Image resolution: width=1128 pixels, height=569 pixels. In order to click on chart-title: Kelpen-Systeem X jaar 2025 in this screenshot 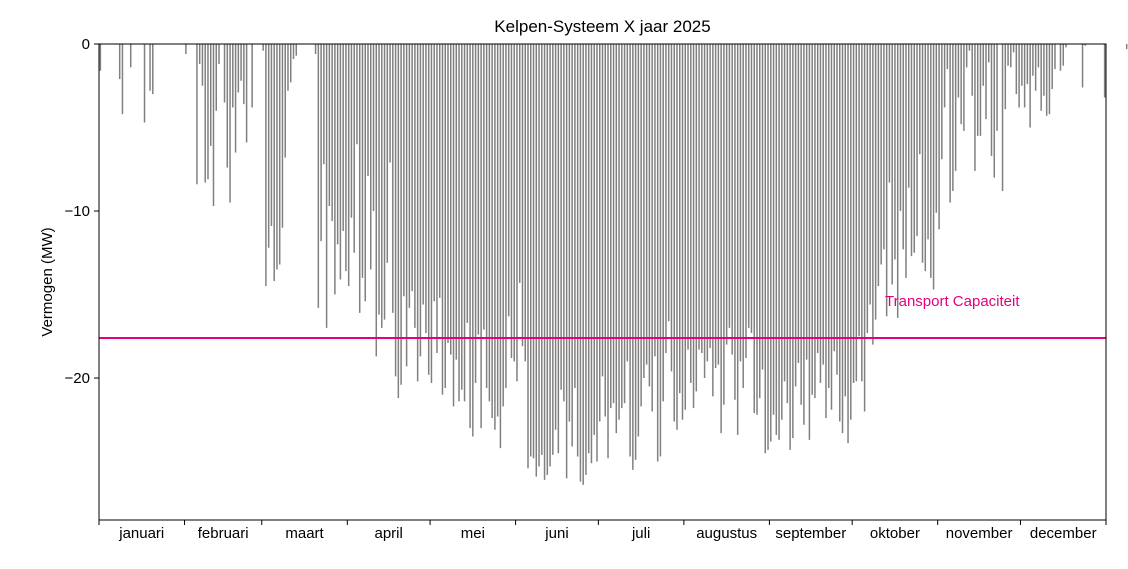, I will do `click(602, 26)`.